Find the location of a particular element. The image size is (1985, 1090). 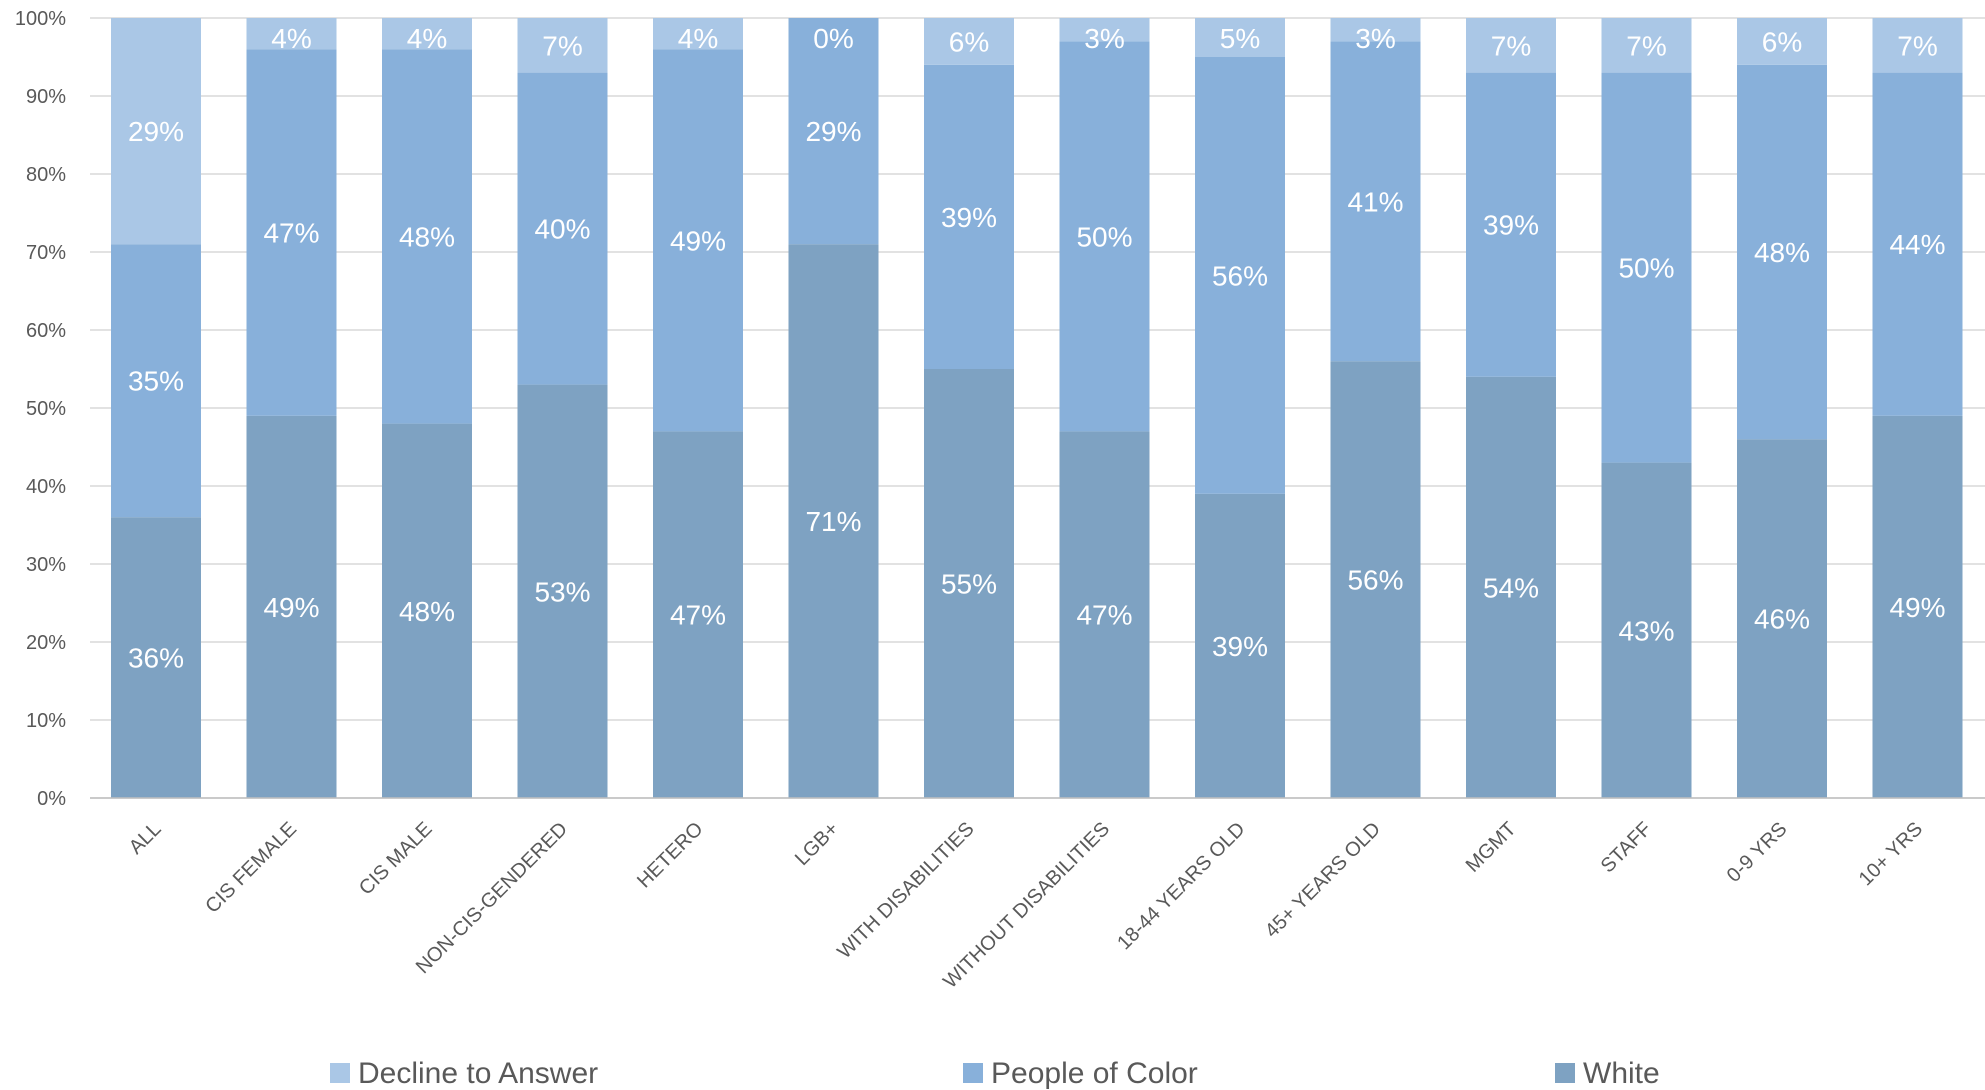

legend-label: Decline to Answer is located at coordinates (478, 1073).